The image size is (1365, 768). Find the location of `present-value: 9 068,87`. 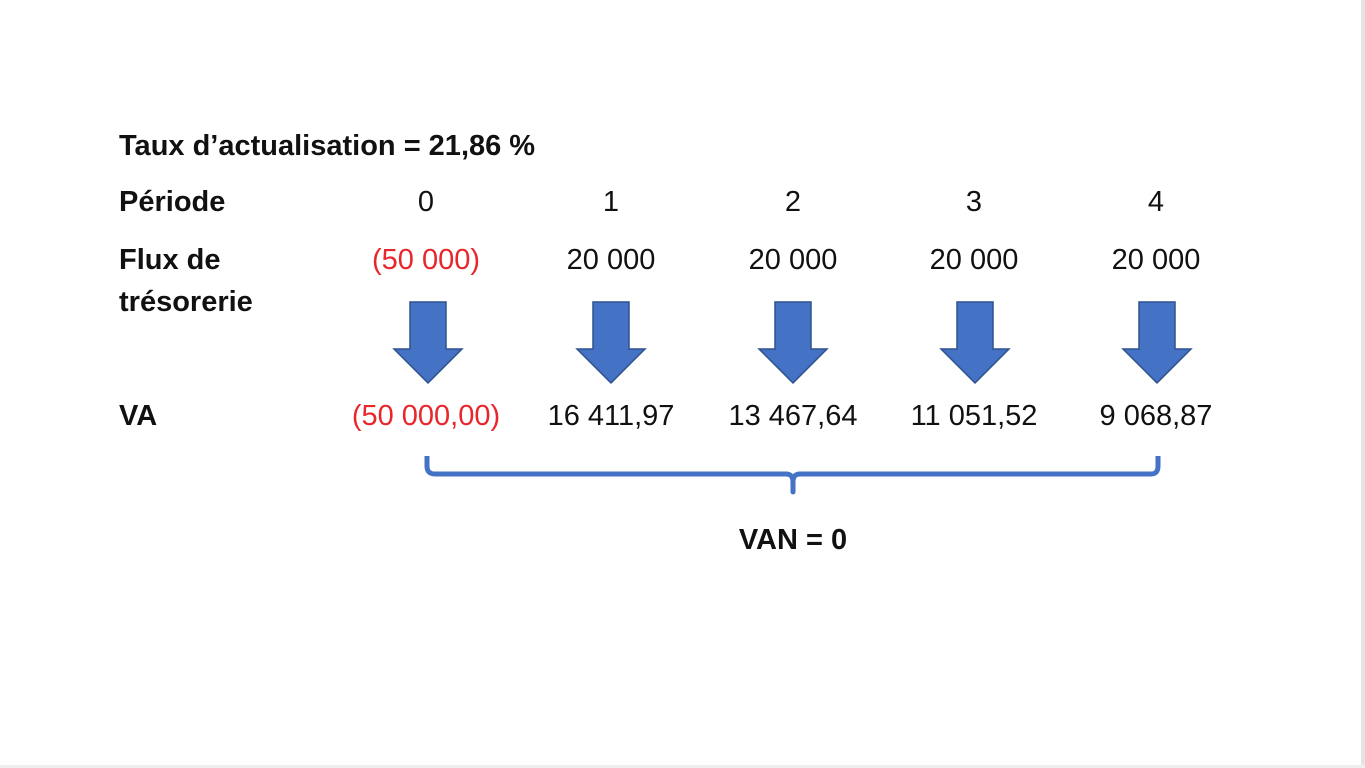

present-value: 9 068,87 is located at coordinates (1156, 416).